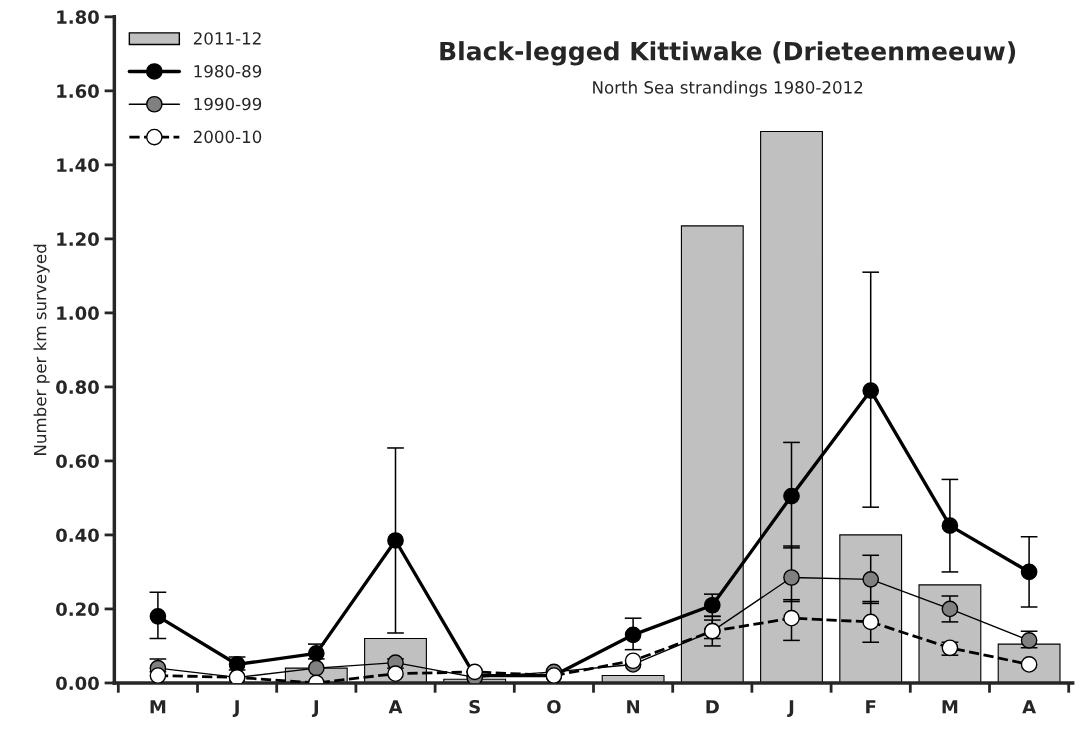 The height and width of the screenshot is (732, 1089). Describe the element at coordinates (228, 71) in the screenshot. I see `legend-label: 1980-89` at that location.